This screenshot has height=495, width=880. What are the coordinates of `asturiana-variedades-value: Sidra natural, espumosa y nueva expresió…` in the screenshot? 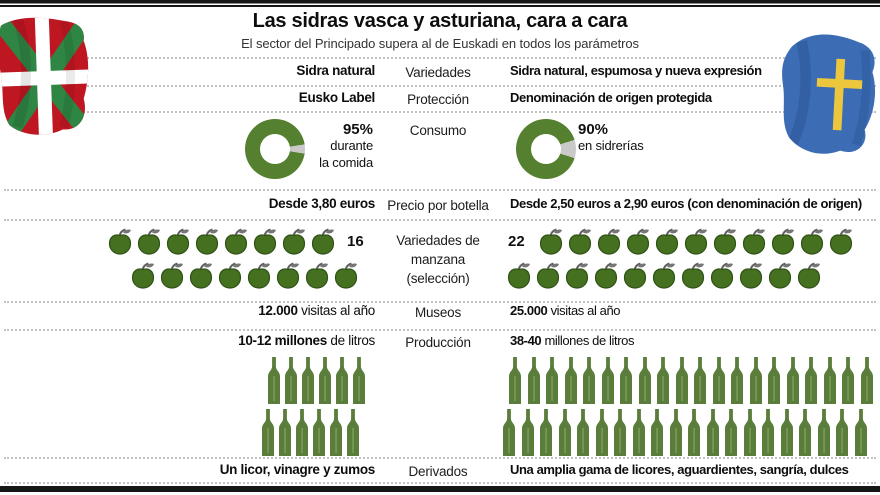 It's located at (636, 70).